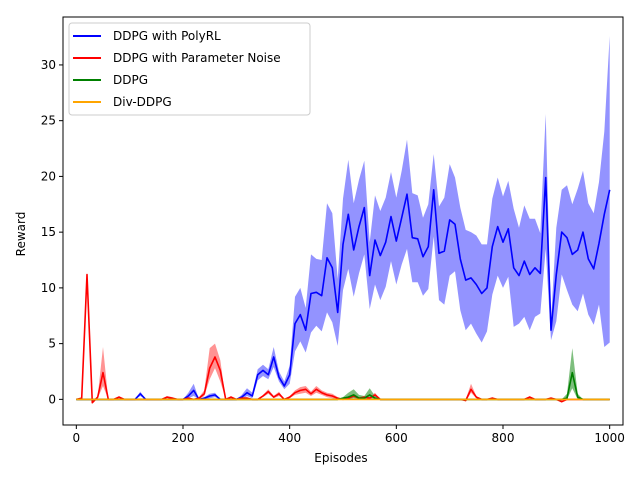  Describe the element at coordinates (289, 438) in the screenshot. I see `x-tick-label: 400` at that location.